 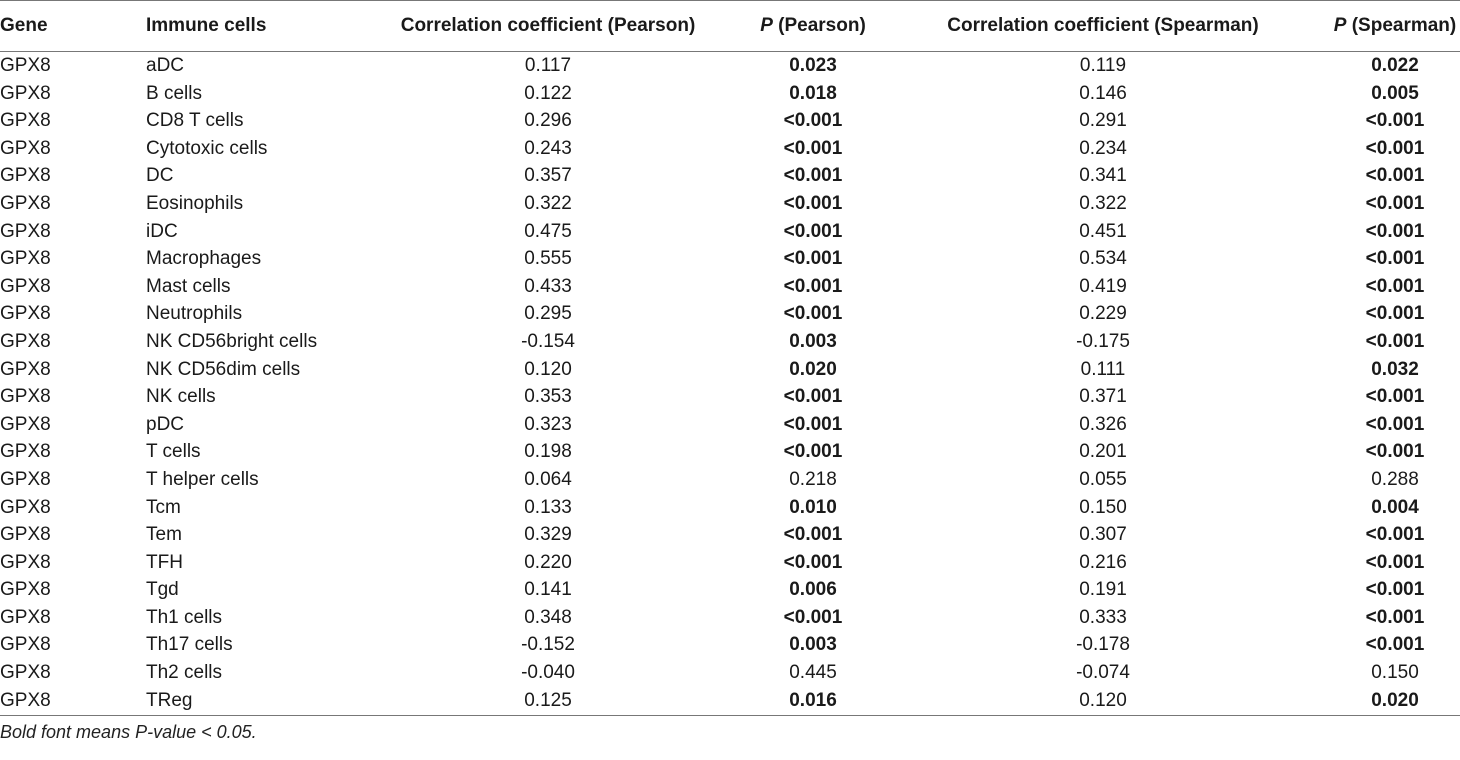 What do you see at coordinates (1103, 617) in the screenshot?
I see `cell-corr-spearman: 0.333` at bounding box center [1103, 617].